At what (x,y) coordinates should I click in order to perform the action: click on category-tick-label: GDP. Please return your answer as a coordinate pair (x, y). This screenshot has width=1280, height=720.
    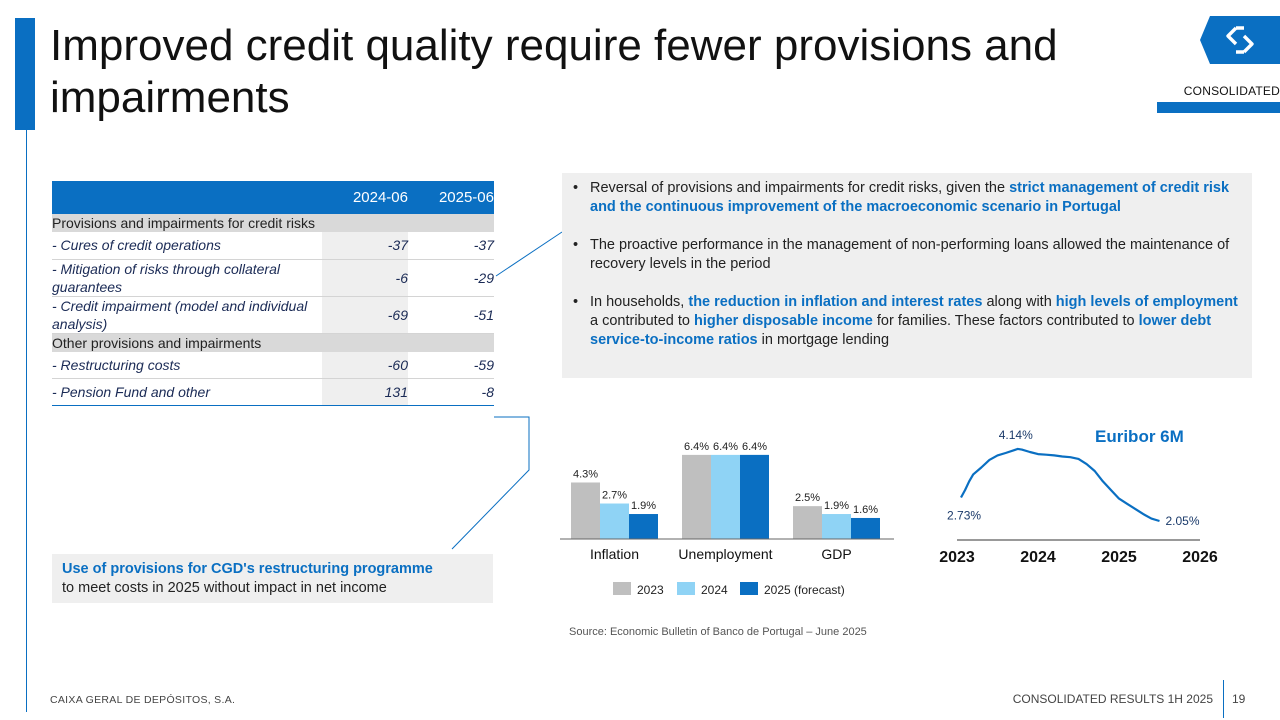
    Looking at the image, I should click on (836, 554).